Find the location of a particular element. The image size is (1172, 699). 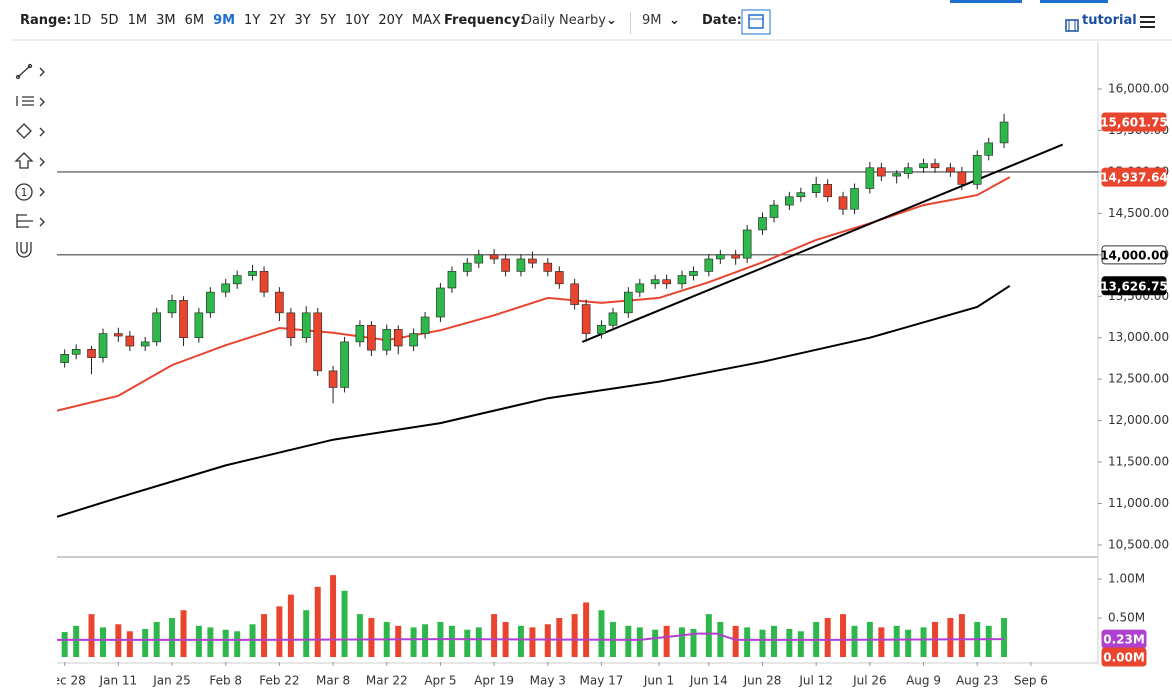

x-tick-label: Jun 28 is located at coordinates (762, 681).